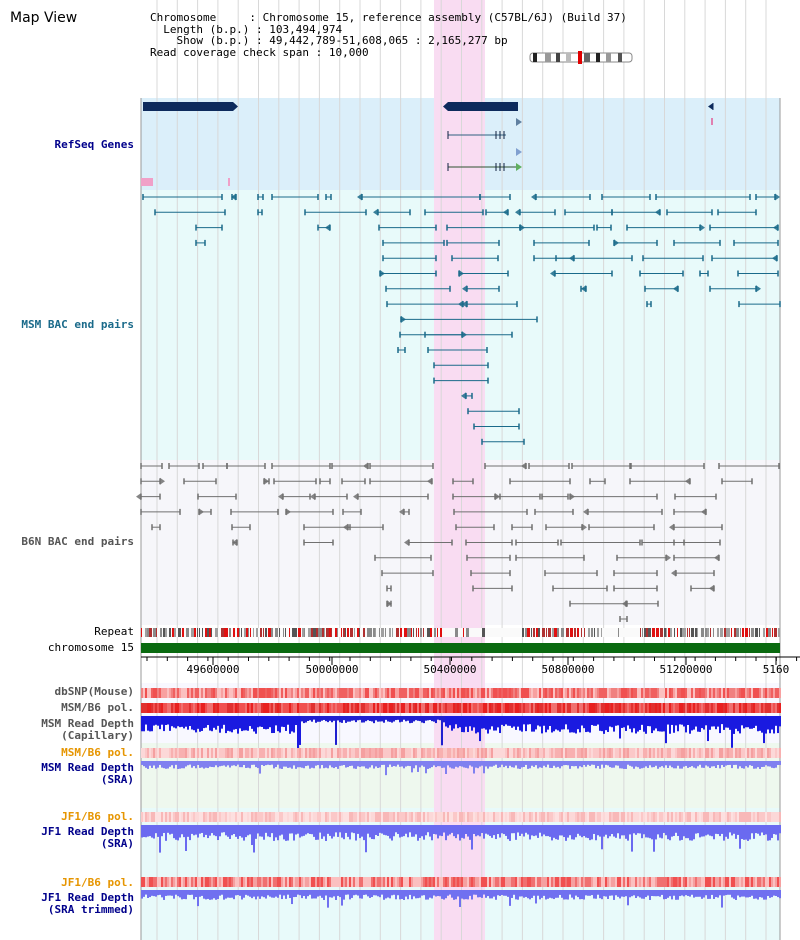 The image size is (800, 940). Describe the element at coordinates (87, 730) in the screenshot. I see `track-label-msm-depth-capillary: MSM Read Depth (Capillary)` at that location.